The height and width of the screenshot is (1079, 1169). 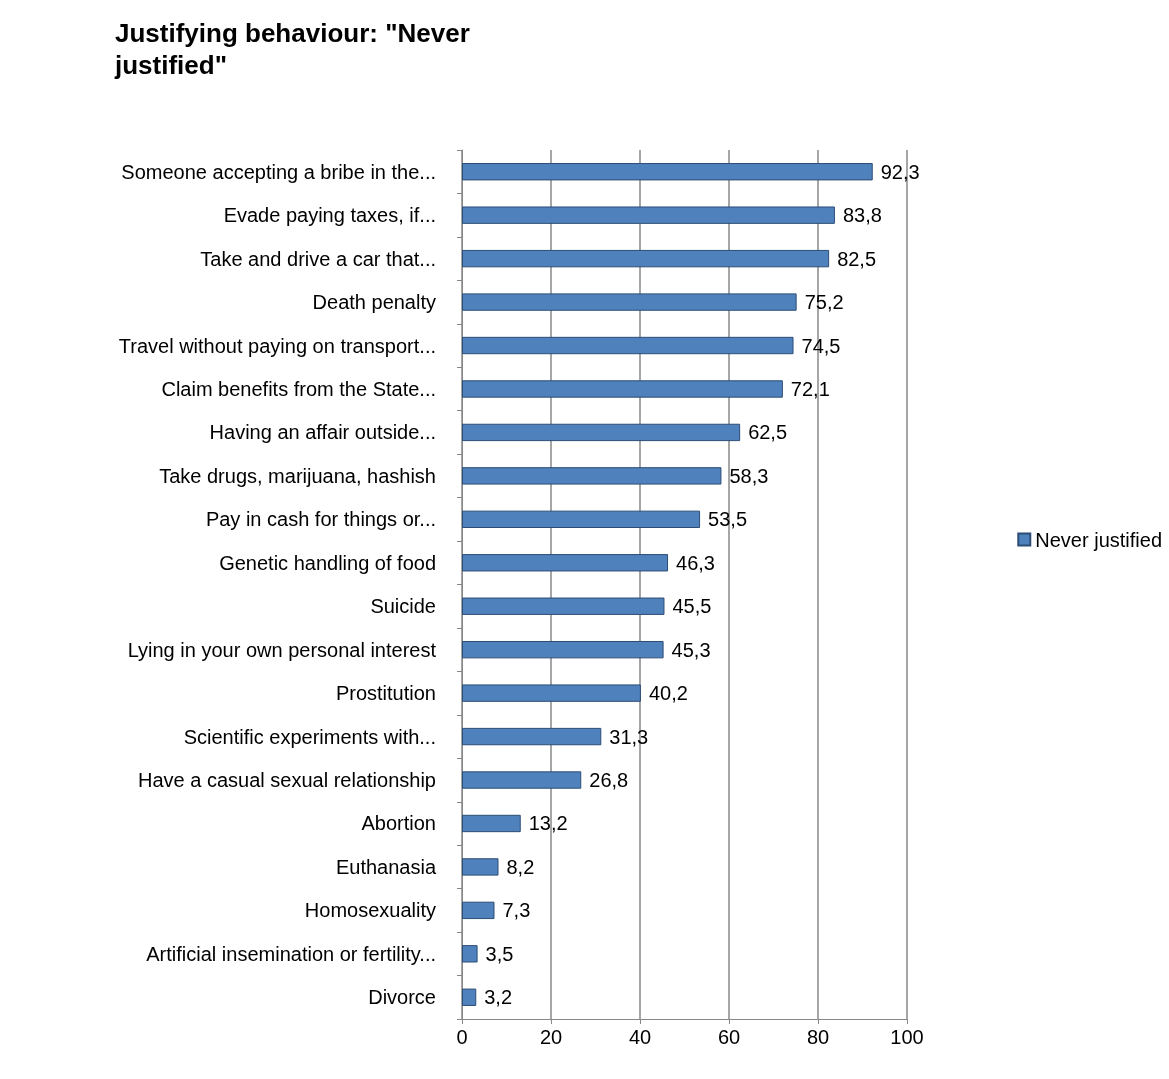 I want to click on y-tick-label: Have a casual sexual relationship, so click(x=287, y=780).